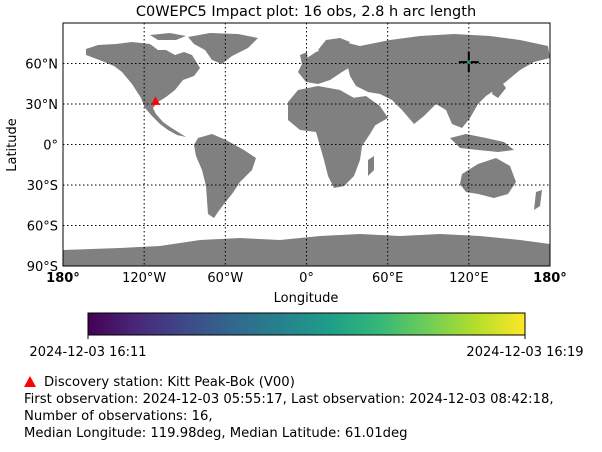 This screenshot has height=452, width=602. What do you see at coordinates (87, 352) in the screenshot?
I see `colorbar-min-label: 2024-12-03 16:11` at bounding box center [87, 352].